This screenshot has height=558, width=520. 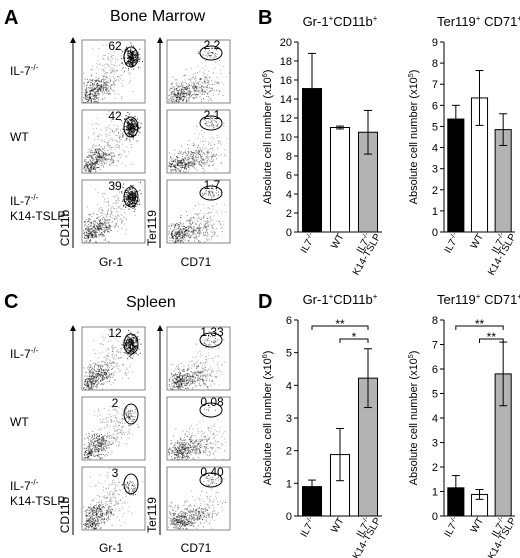 I want to click on cd71-axis-label-c: CD71, so click(x=196, y=548).